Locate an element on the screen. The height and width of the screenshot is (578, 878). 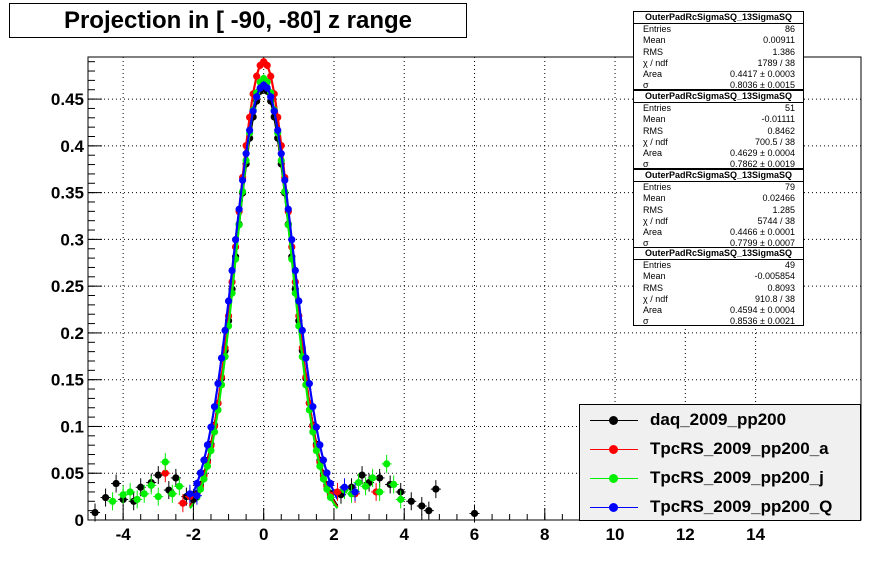
stats-value: -0.005854 is located at coordinates (774, 276).